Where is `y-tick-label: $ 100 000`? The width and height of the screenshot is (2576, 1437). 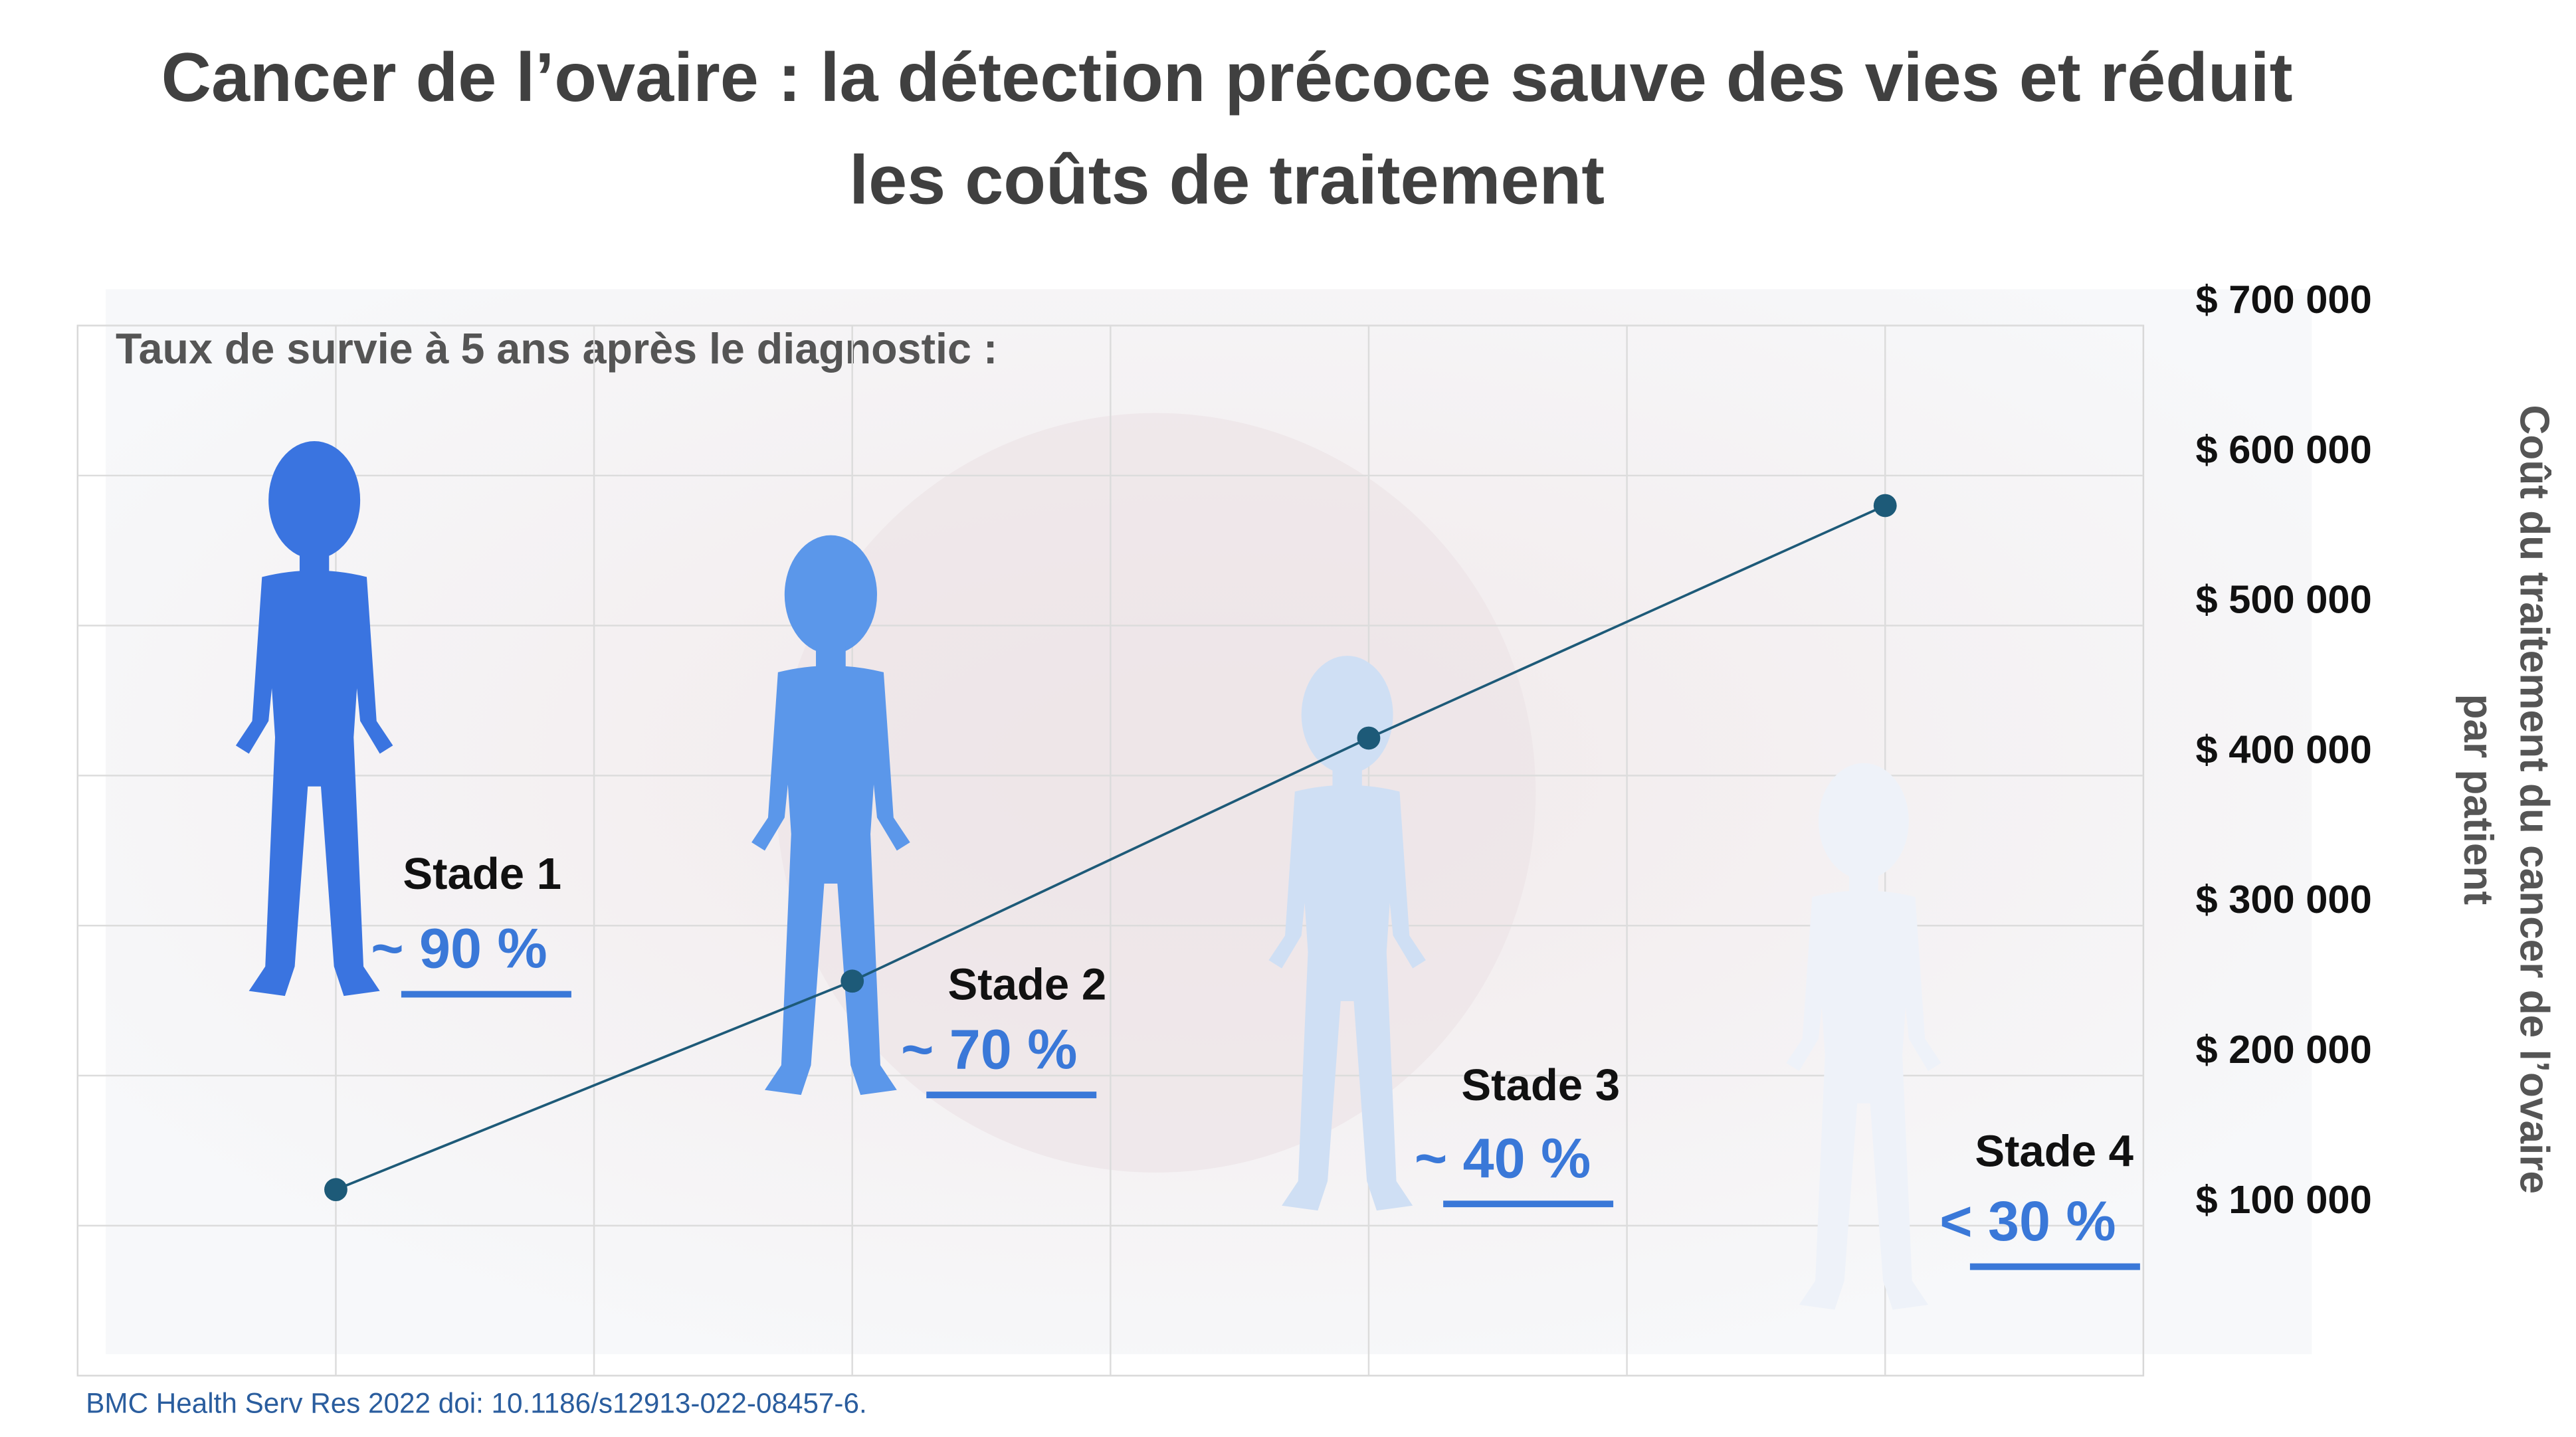
y-tick-label: $ 100 000 is located at coordinates (2283, 1199).